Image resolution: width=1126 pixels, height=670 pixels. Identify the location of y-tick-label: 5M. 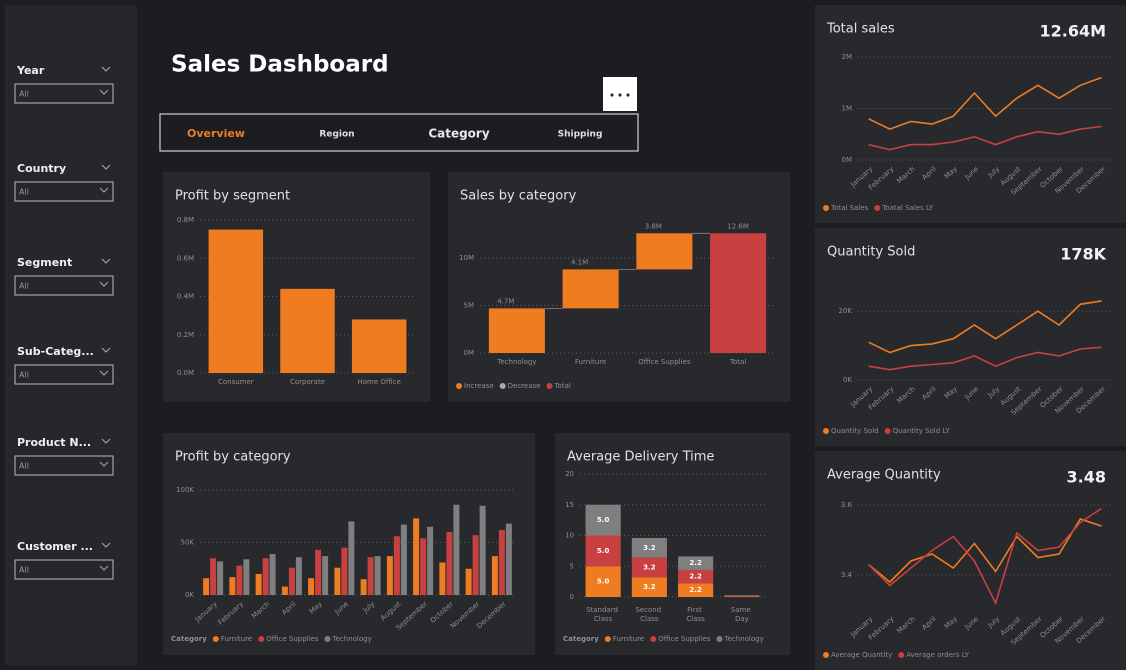
(469, 306).